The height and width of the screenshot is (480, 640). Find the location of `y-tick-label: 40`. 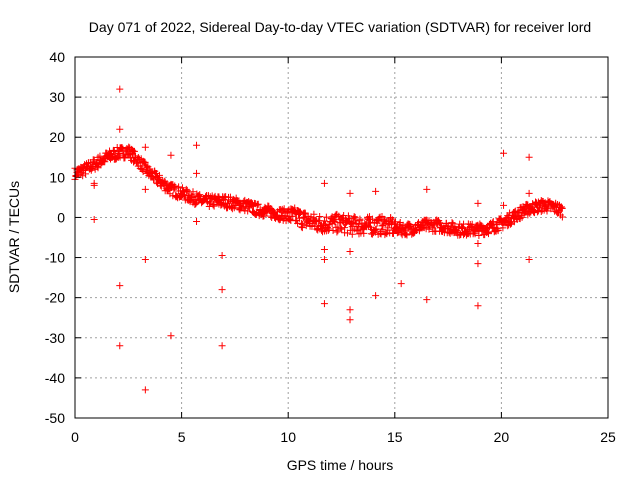

y-tick-label: 40 is located at coordinates (57, 57).